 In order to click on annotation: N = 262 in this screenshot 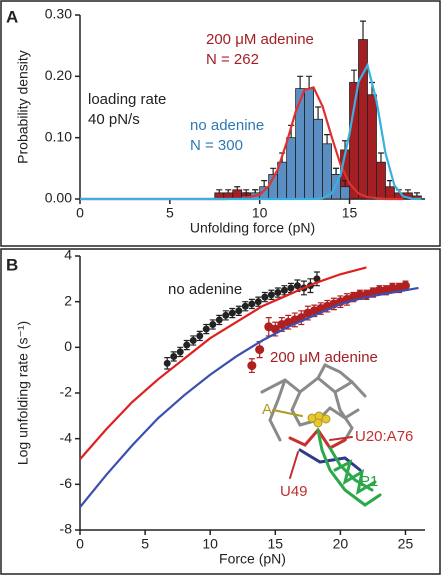, I will do `click(232, 59)`.